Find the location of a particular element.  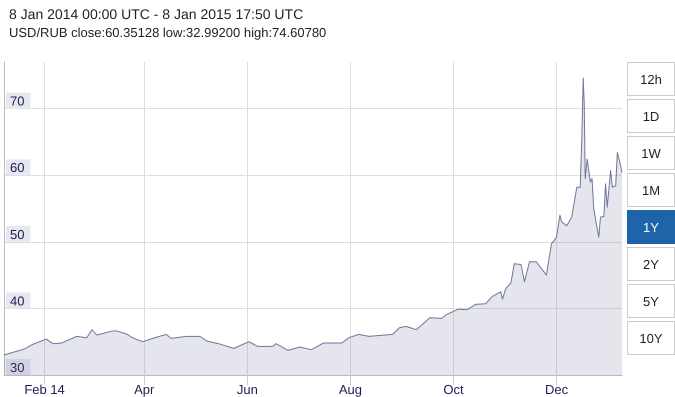

y-tick-label: 30 is located at coordinates (17, 367).